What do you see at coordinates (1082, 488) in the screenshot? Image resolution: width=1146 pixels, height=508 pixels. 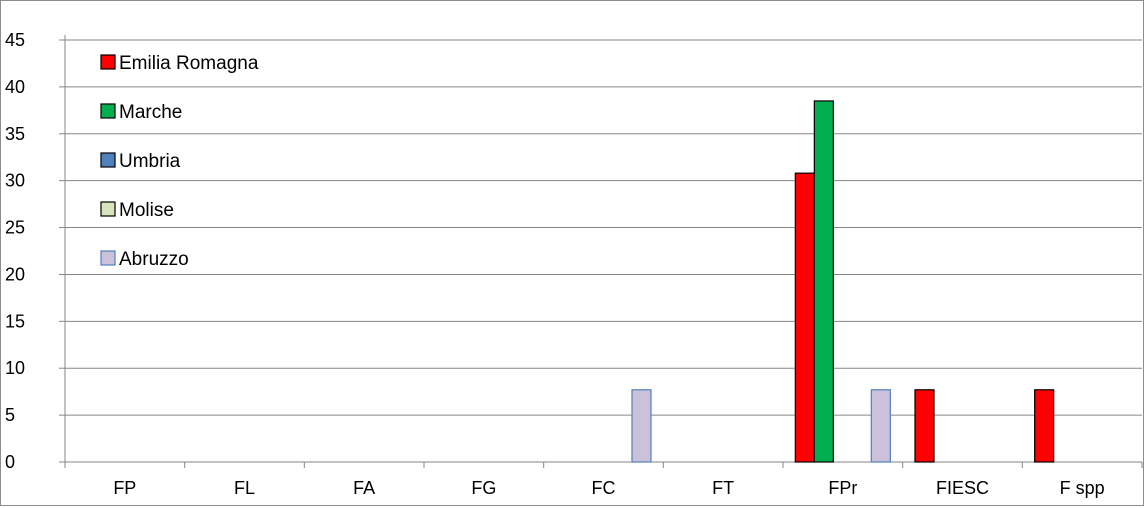 I see `x-tick-label: F spp` at bounding box center [1082, 488].